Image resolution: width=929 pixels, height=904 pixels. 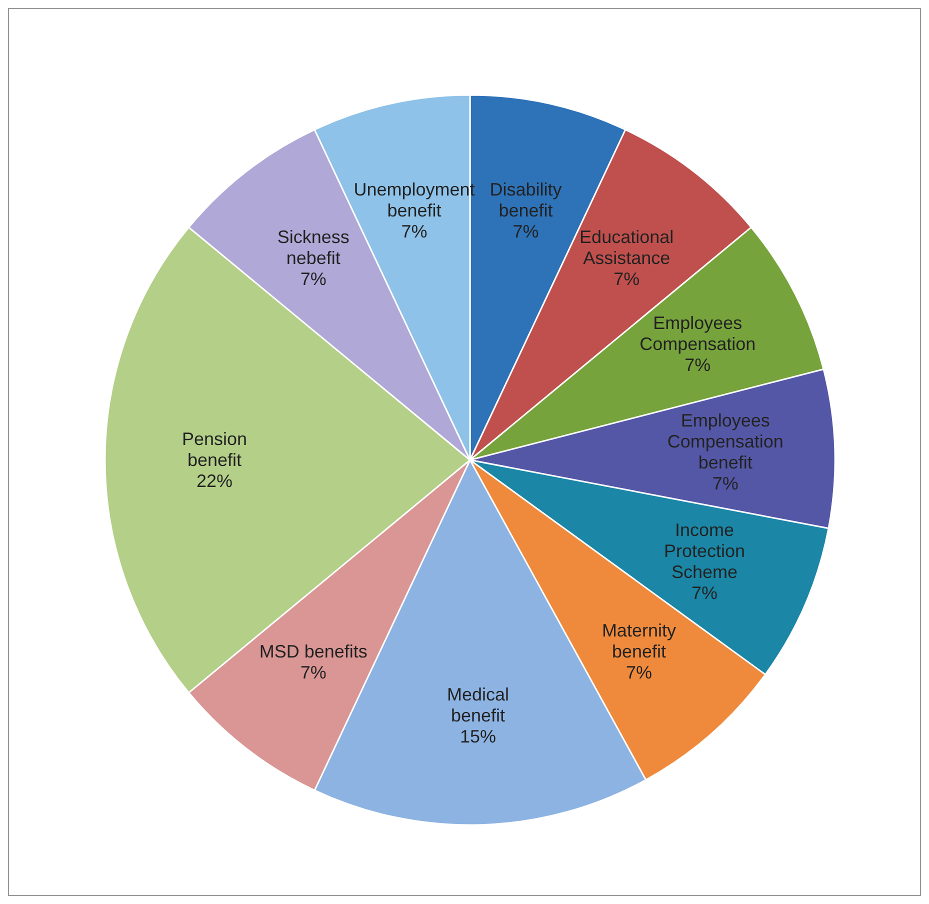 I want to click on data-label: 22%, so click(x=214, y=481).